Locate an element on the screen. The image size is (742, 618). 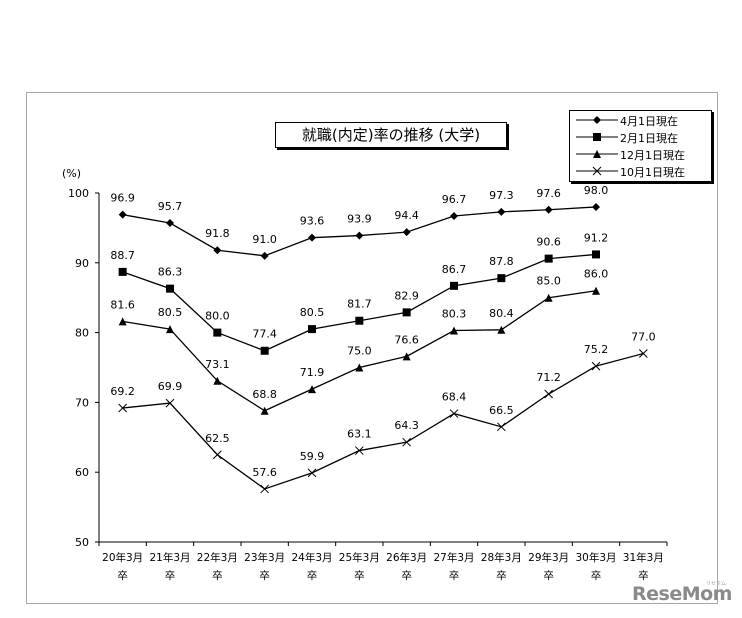
legend-item-feb: 2月1日現在 is located at coordinates (640, 137).